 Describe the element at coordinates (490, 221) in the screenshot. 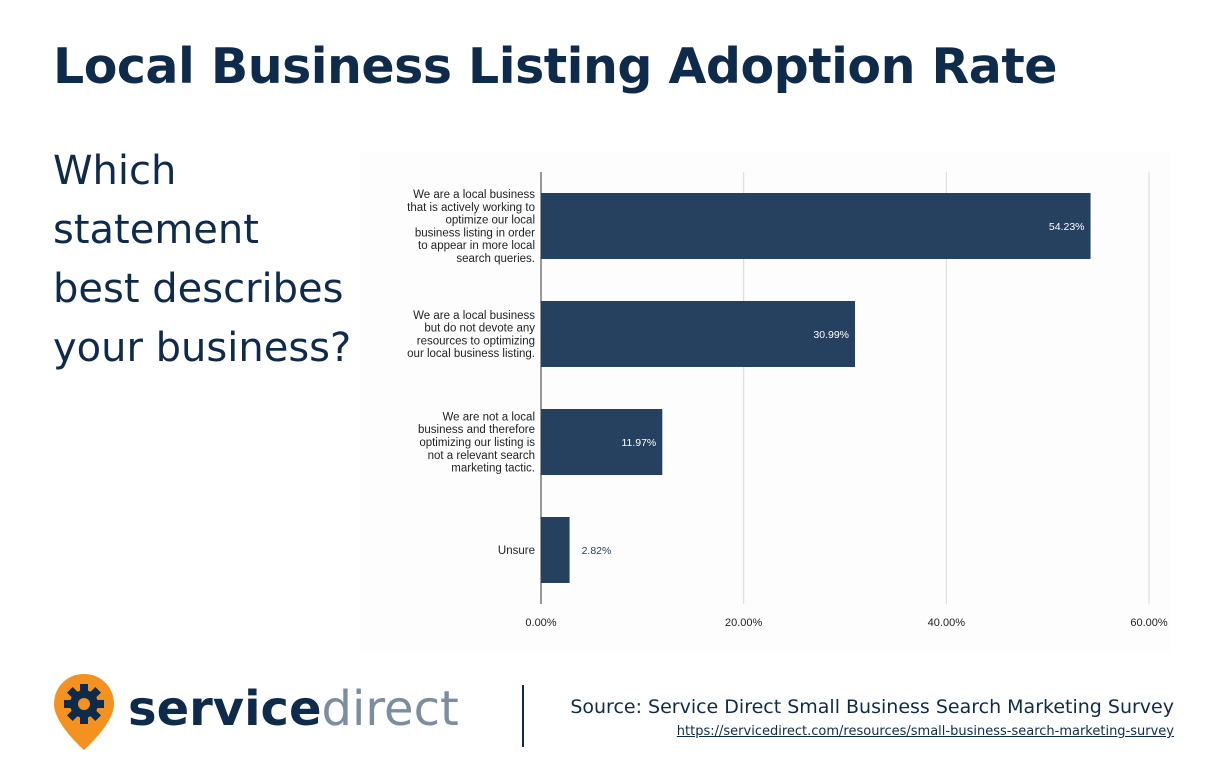

I see `category-label-line: optimize our local` at that location.